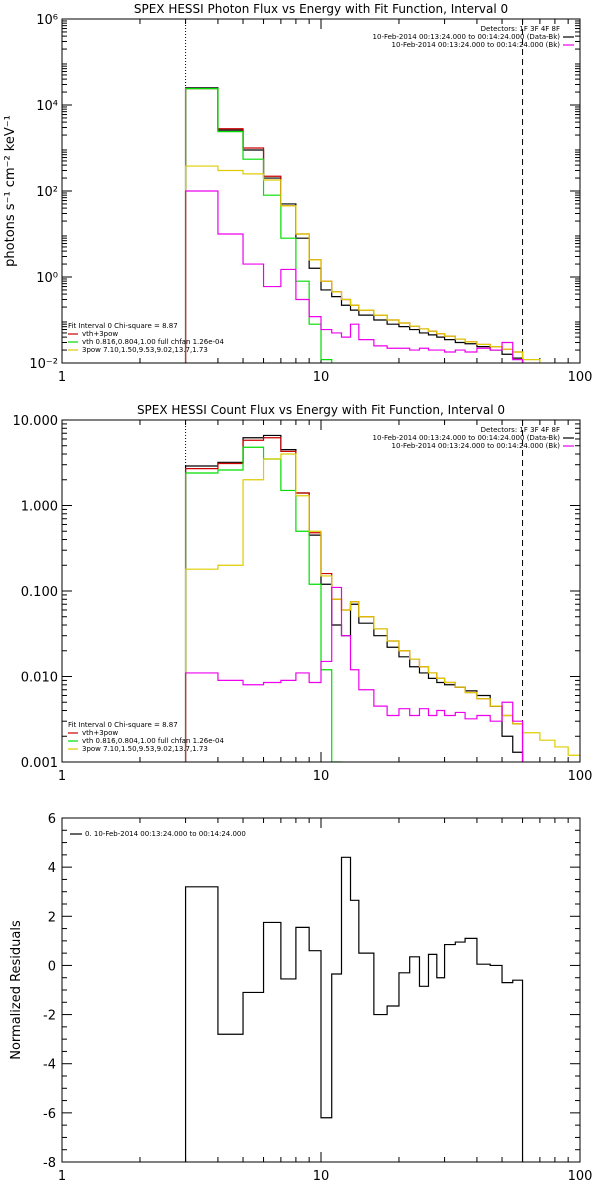 This screenshot has height=1200, width=600. Describe the element at coordinates (39, 763) in the screenshot. I see `y-tick-label: 0.001` at that location.